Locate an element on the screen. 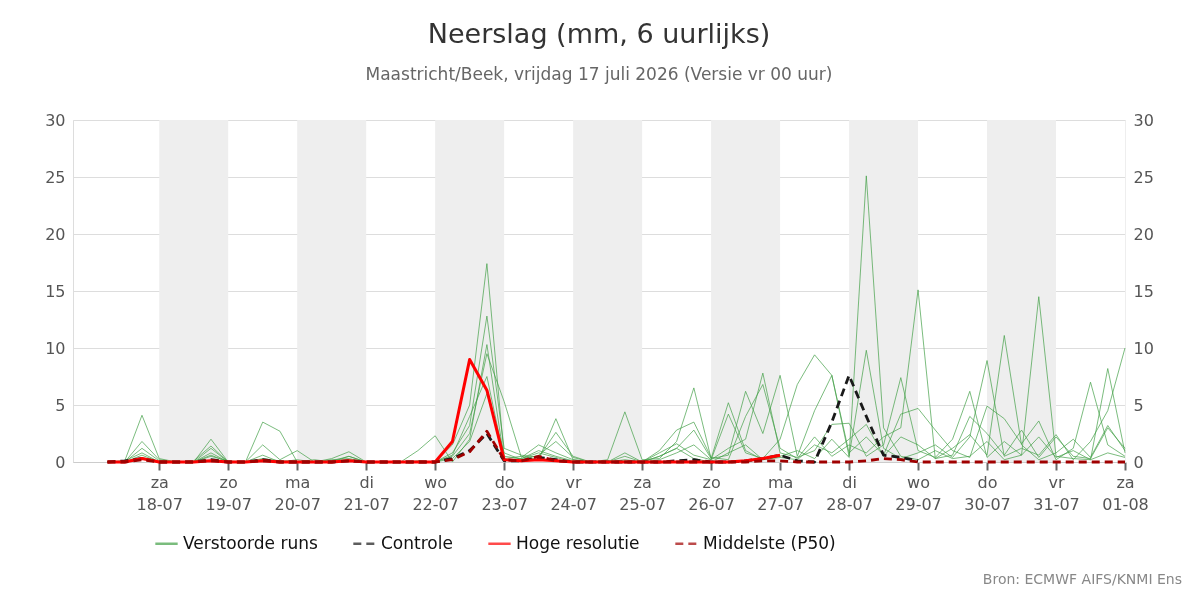 The width and height of the screenshot is (1200, 600). legend-label: Verstoorde runs is located at coordinates (250, 542).